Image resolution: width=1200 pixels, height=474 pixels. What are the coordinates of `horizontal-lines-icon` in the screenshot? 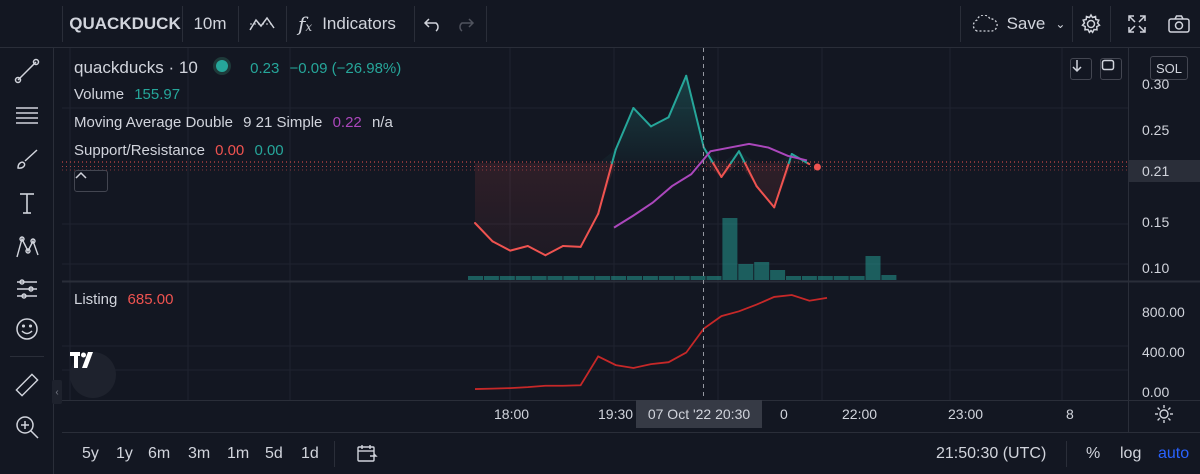 It's located at (27, 115).